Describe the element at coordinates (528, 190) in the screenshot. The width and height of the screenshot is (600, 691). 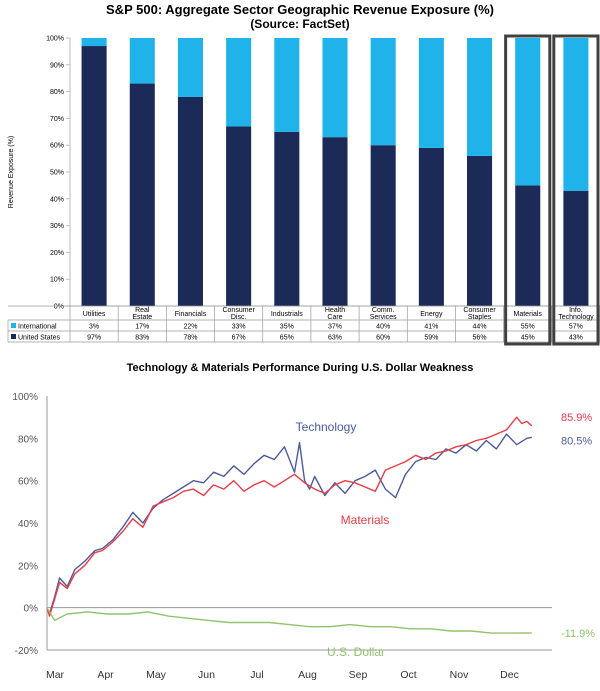
I see `highlight-box-materials` at that location.